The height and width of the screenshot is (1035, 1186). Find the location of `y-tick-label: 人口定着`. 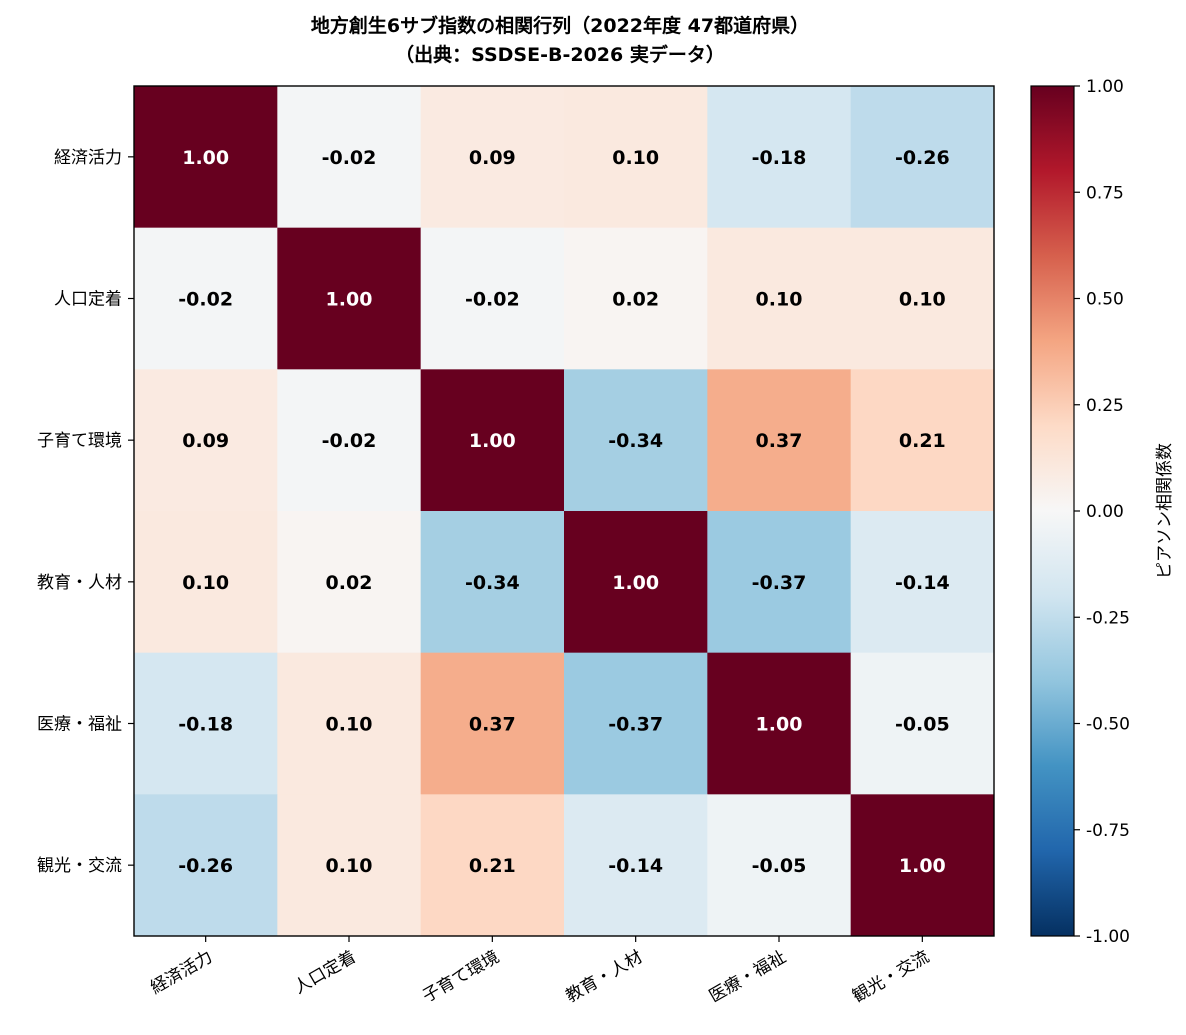

y-tick-label: 人口定着 is located at coordinates (88, 300).